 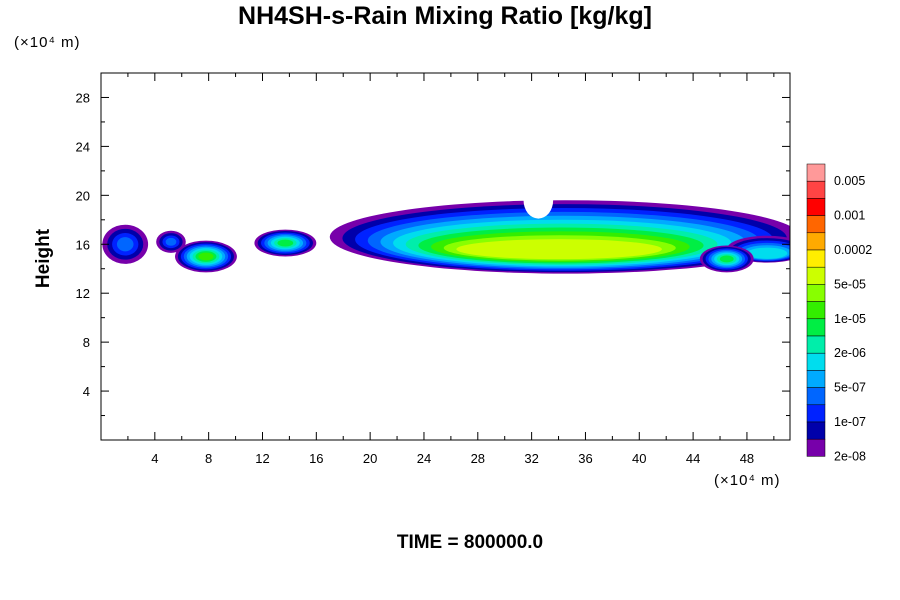 What do you see at coordinates (86, 391) in the screenshot?
I see `y-tick-label: 4` at bounding box center [86, 391].